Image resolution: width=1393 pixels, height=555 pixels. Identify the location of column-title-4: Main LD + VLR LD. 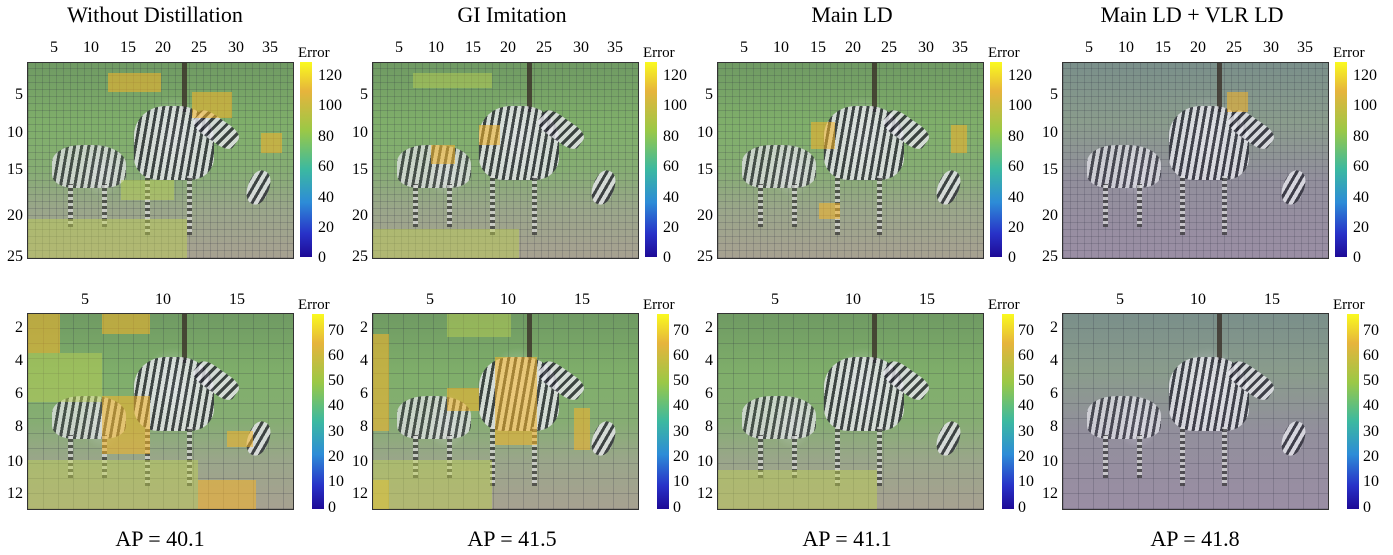
(1192, 14).